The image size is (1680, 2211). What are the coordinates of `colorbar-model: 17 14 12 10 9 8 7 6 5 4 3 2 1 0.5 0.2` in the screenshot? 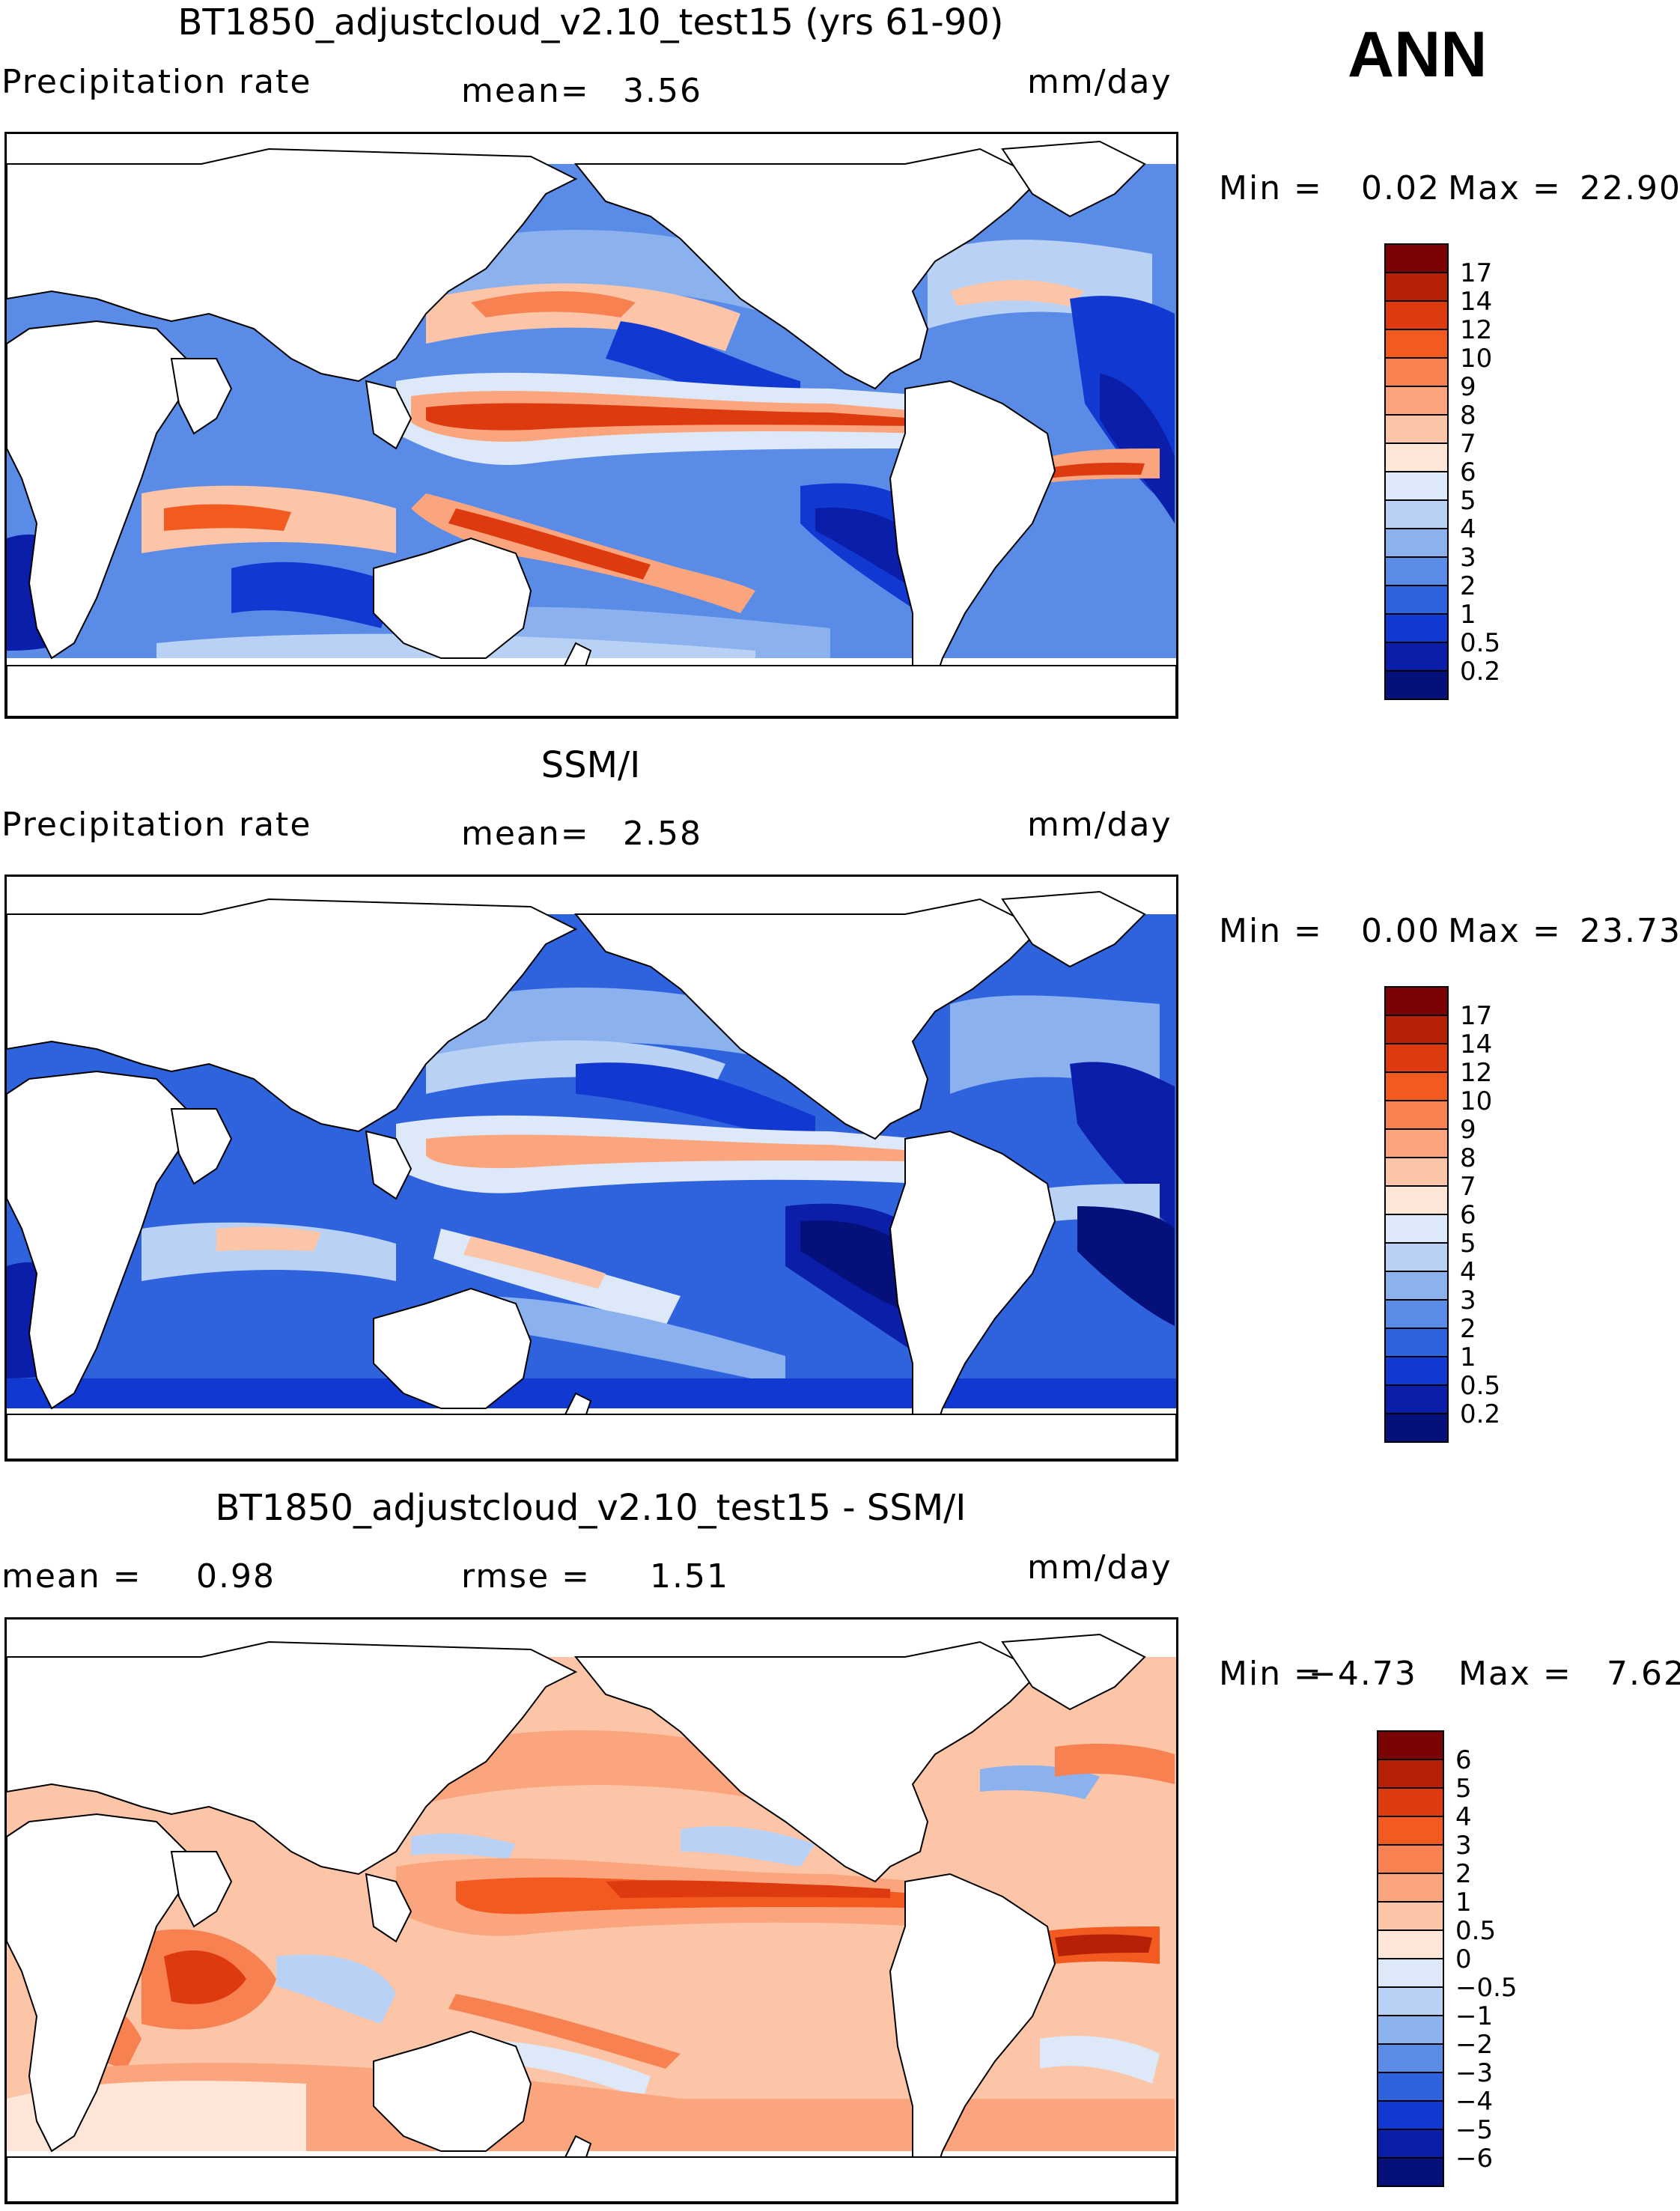 It's located at (1455, 476).